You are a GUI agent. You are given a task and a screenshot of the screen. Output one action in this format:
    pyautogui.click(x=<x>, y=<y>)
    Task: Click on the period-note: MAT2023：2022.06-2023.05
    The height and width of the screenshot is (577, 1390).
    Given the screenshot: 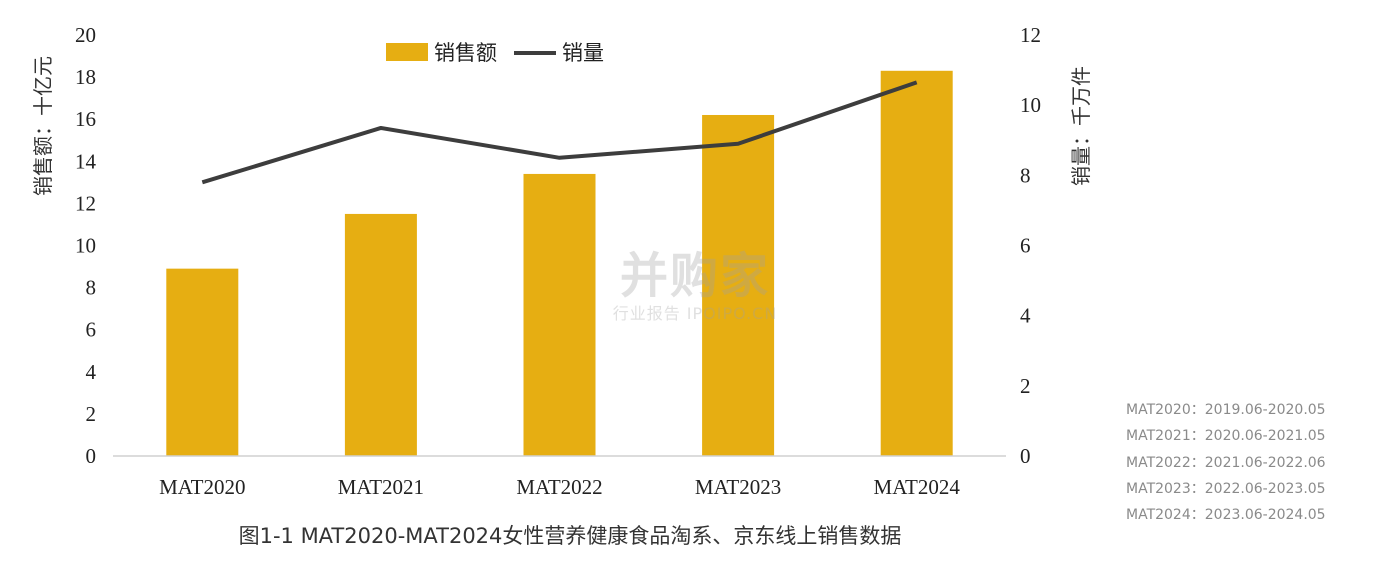 What is the action you would take?
    pyautogui.click(x=1226, y=488)
    